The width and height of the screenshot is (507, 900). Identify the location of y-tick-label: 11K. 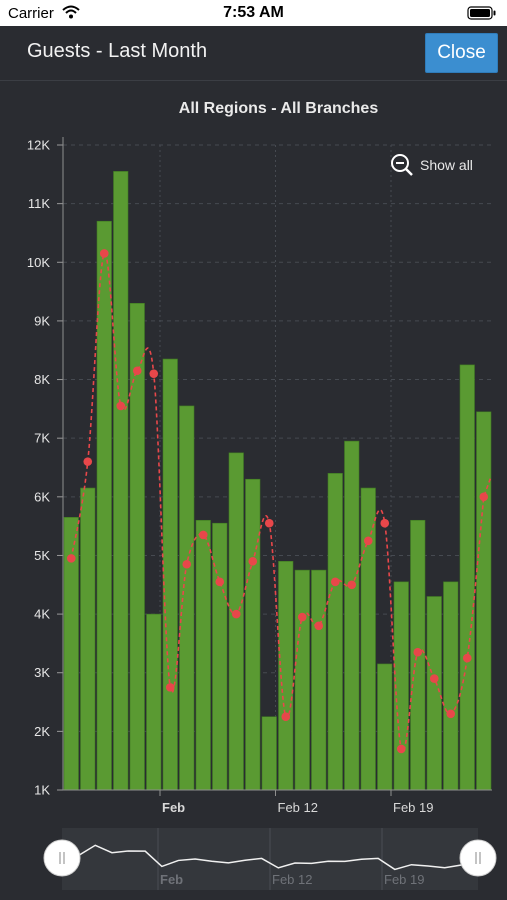
(39, 203).